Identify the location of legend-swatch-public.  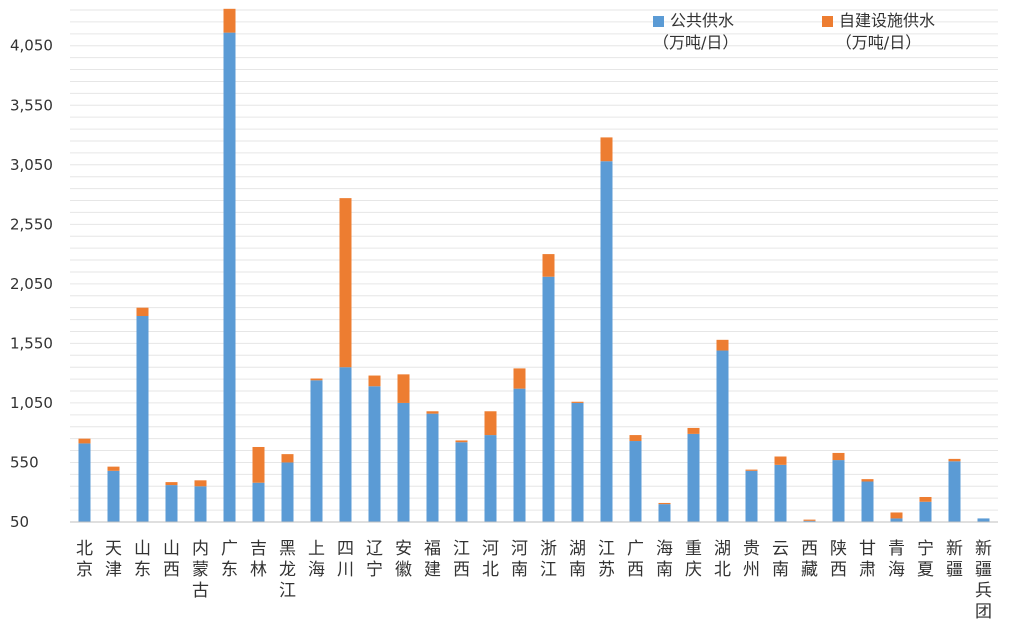
(658, 21).